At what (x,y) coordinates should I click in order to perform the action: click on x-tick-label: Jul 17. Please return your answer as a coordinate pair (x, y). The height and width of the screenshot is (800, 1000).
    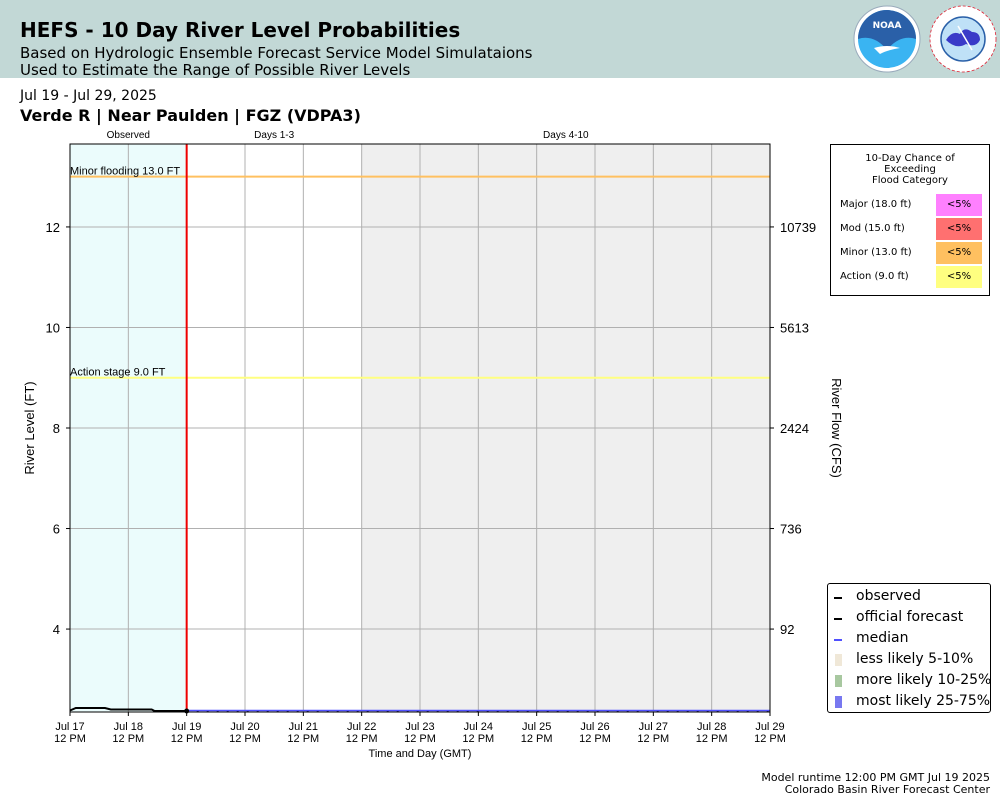
    Looking at the image, I should click on (69, 727).